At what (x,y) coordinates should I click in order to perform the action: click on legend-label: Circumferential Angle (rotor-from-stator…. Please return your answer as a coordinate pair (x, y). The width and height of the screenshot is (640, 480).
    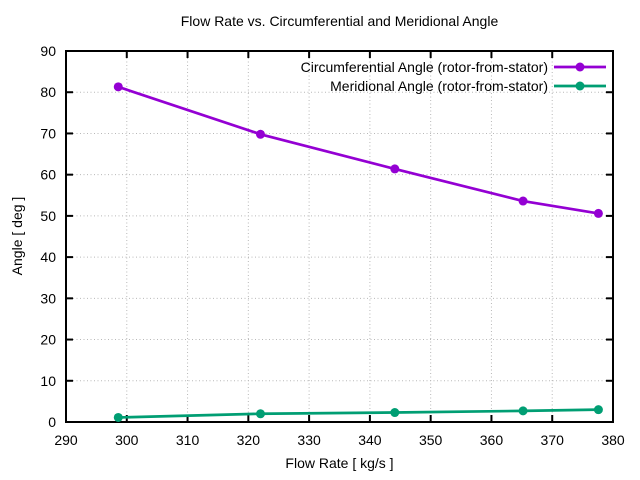
    Looking at the image, I should click on (424, 67).